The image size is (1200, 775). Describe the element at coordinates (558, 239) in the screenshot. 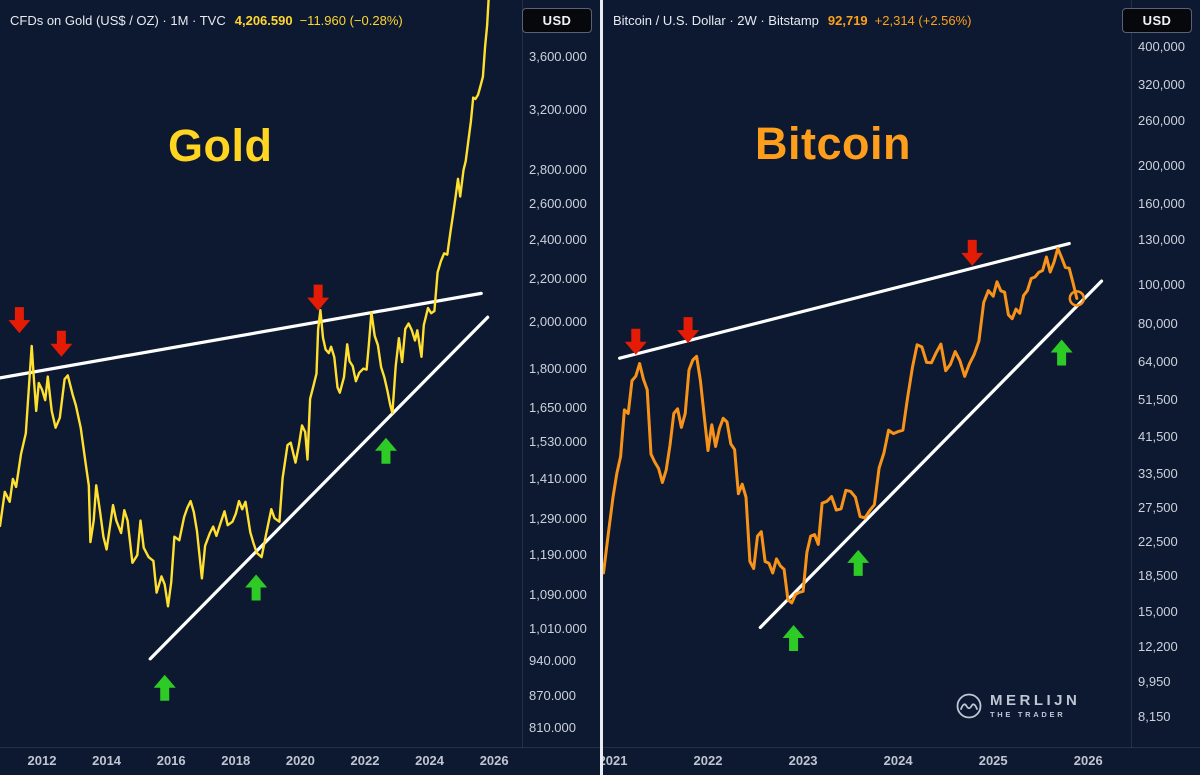

I see `price-tick-label: 2,400.000` at that location.